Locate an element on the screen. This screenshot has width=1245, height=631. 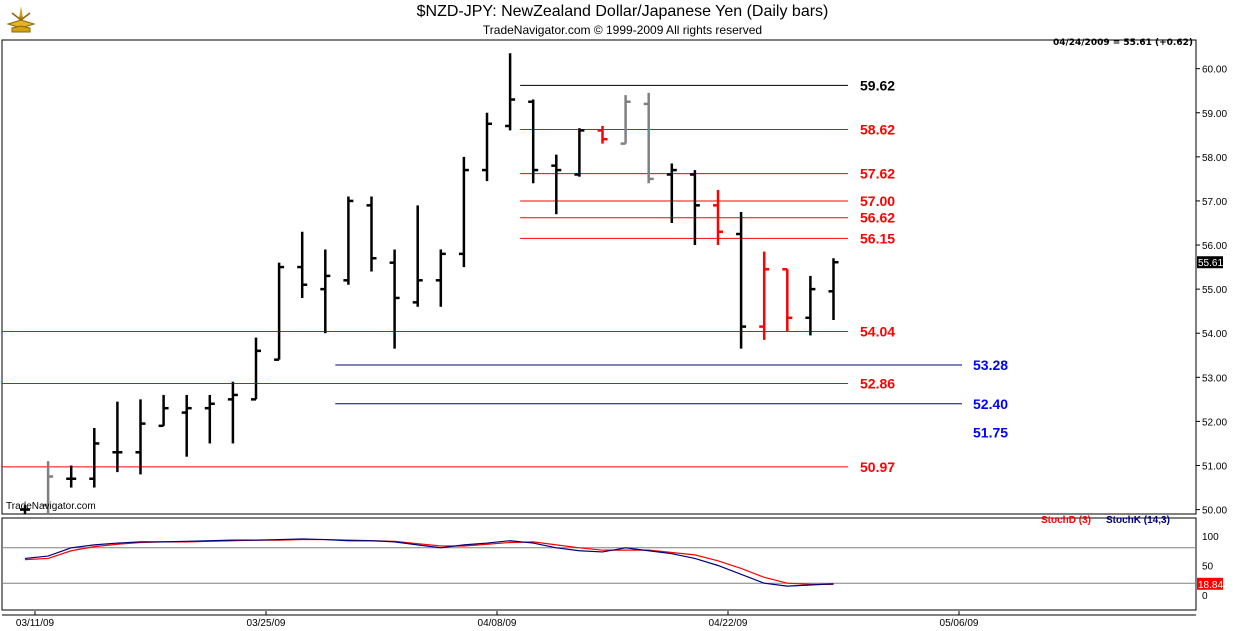
last-price-tag-label: 55.61 is located at coordinates (1210, 263).